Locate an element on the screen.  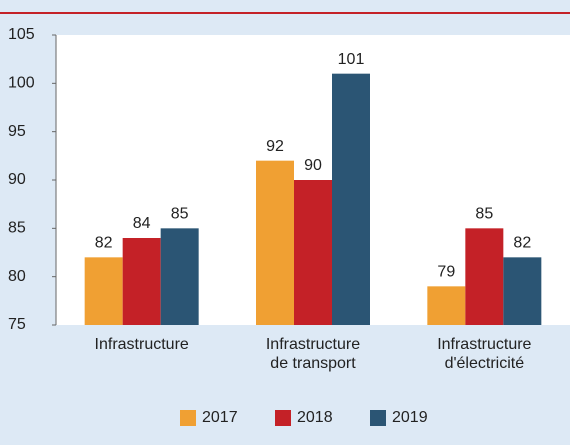
data-label: 92 is located at coordinates (275, 146).